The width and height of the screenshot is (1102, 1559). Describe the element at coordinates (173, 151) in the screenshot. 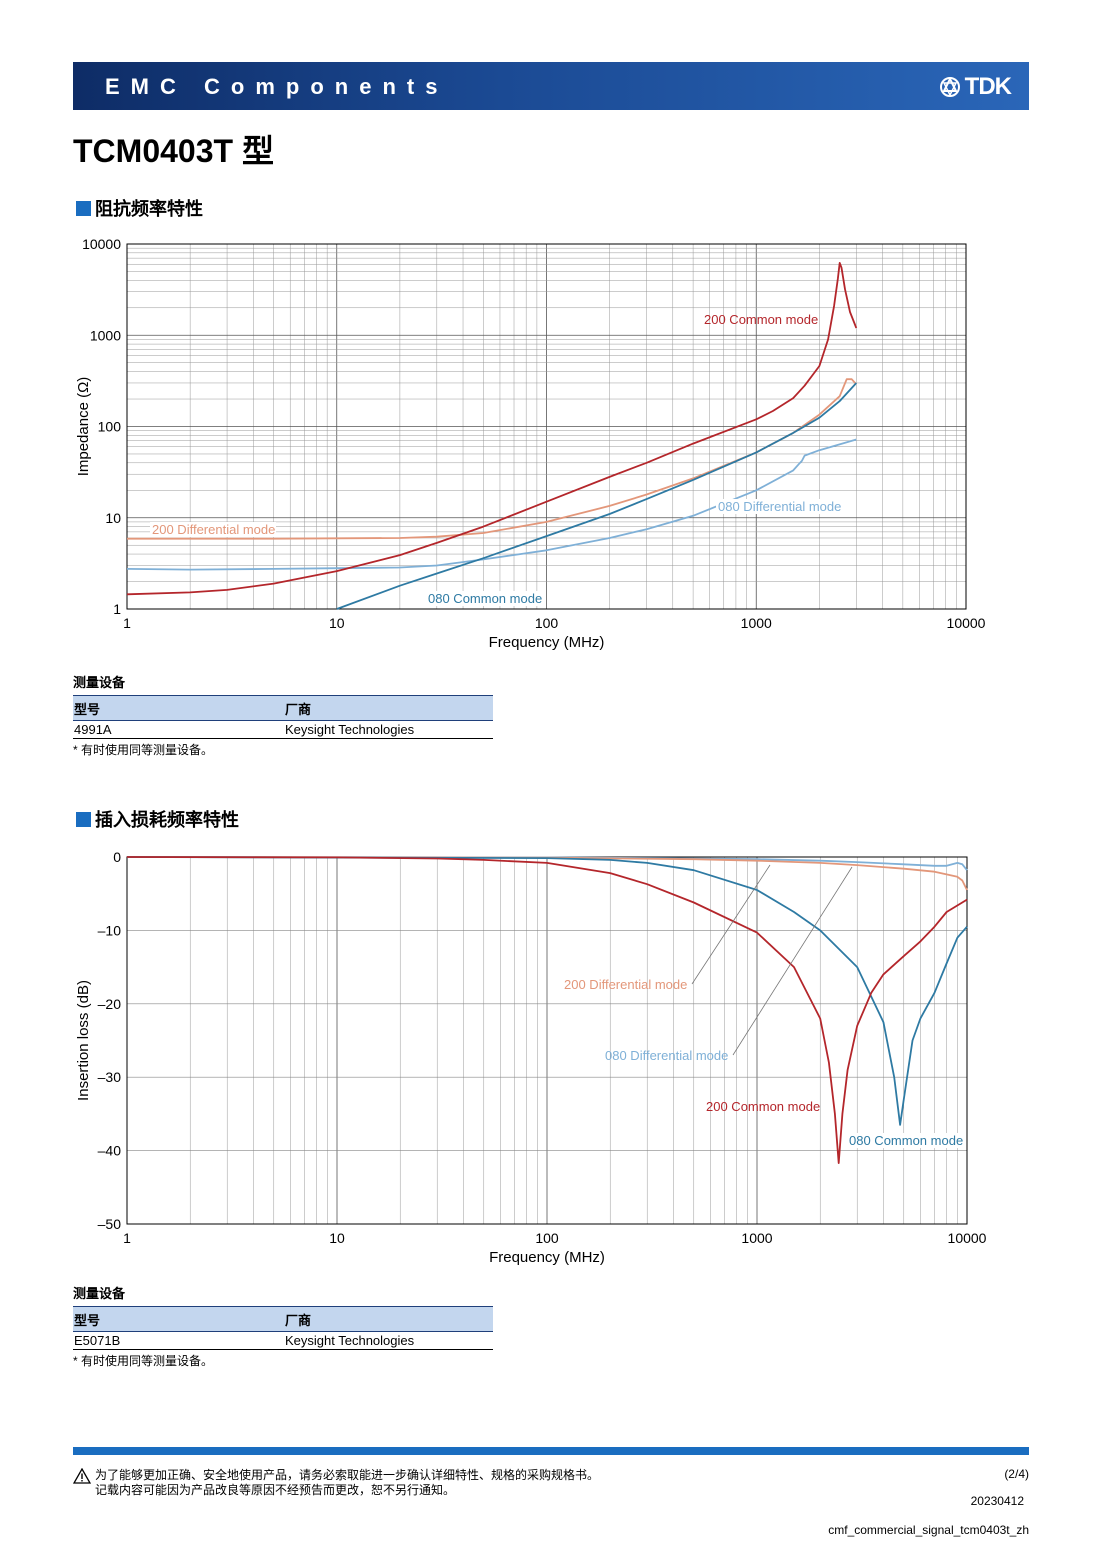

I see `product-title: TCM0403T 型` at that location.